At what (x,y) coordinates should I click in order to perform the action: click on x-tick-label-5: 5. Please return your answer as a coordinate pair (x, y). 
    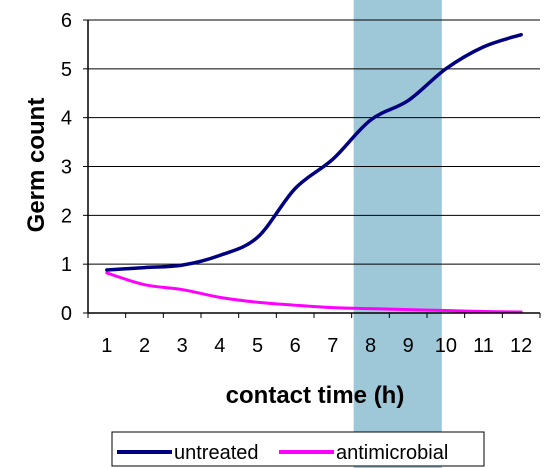
    Looking at the image, I should click on (257, 346).